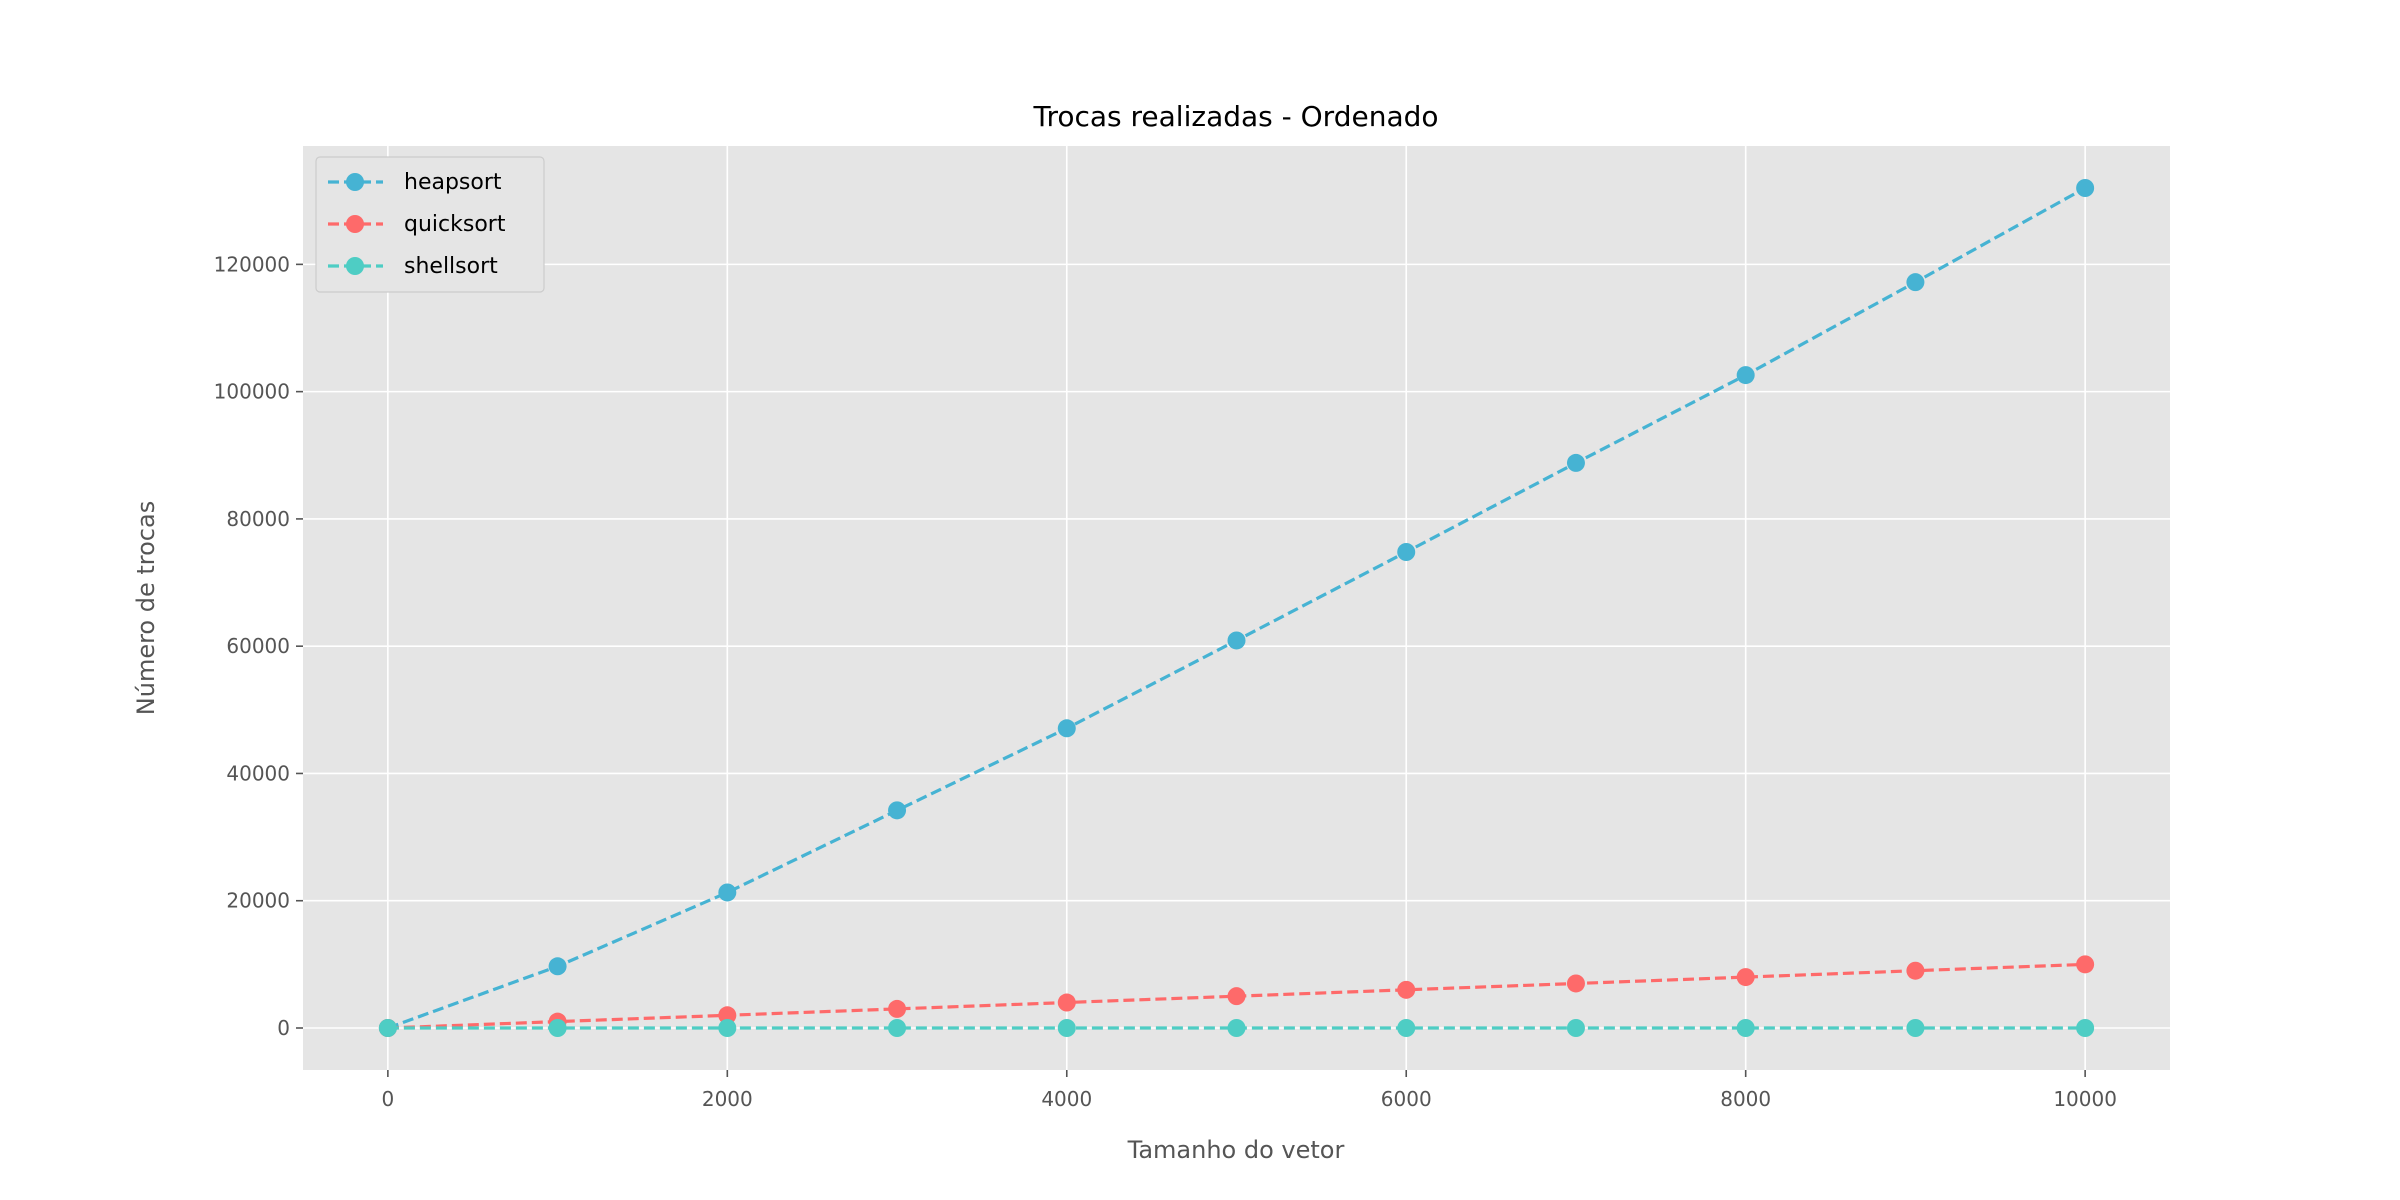  What do you see at coordinates (387, 1099) in the screenshot?
I see `x-tick-label: 0` at bounding box center [387, 1099].